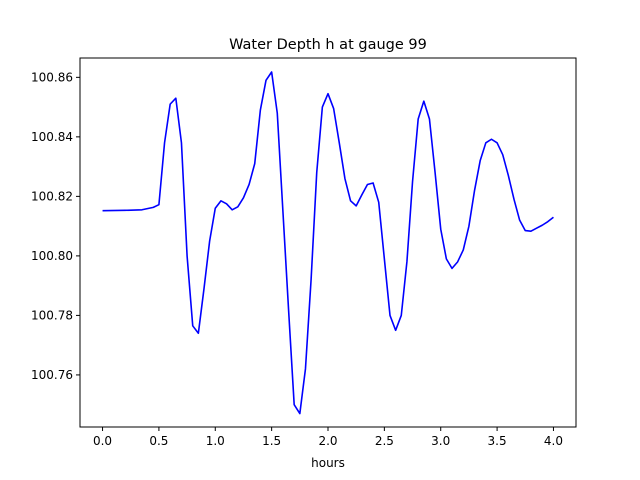 This screenshot has width=640, height=480. What do you see at coordinates (215, 441) in the screenshot?
I see `x-tick-label: 1.0` at bounding box center [215, 441].